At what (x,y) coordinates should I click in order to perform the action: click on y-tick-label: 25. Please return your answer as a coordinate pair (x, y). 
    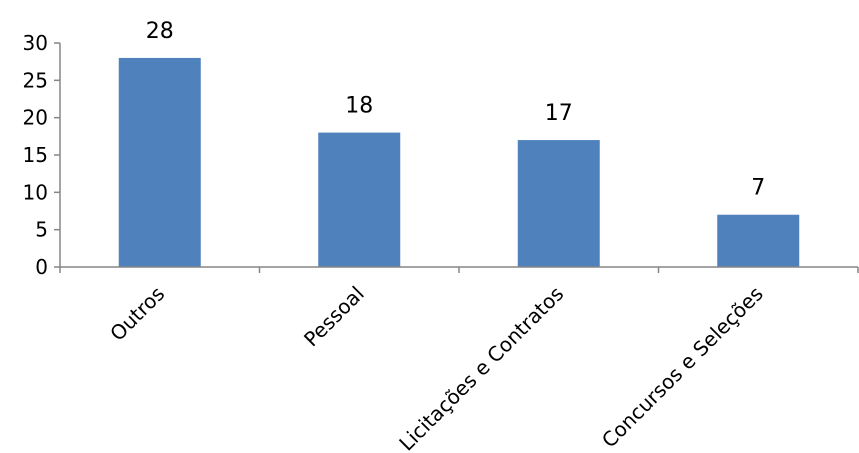
    Looking at the image, I should click on (35, 80).